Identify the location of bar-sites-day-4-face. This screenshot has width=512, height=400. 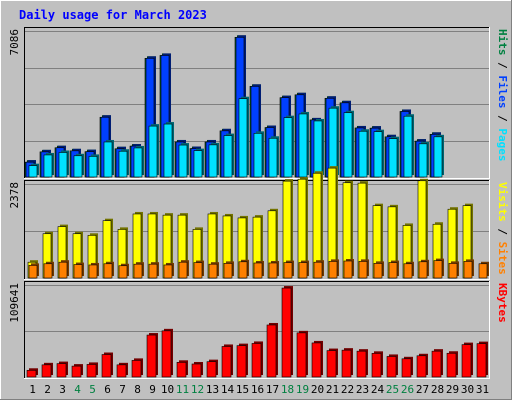
(78, 271).